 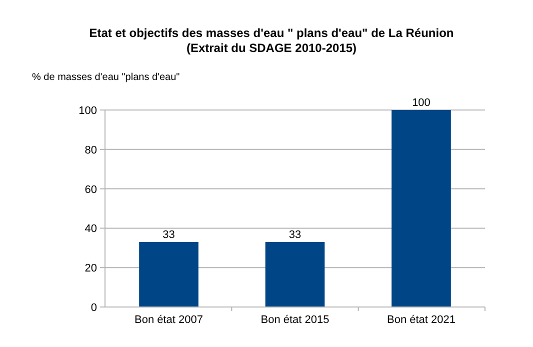 I want to click on chart-subtitle: (Extrait du SDAGE 2010-2015), so click(x=271, y=48).